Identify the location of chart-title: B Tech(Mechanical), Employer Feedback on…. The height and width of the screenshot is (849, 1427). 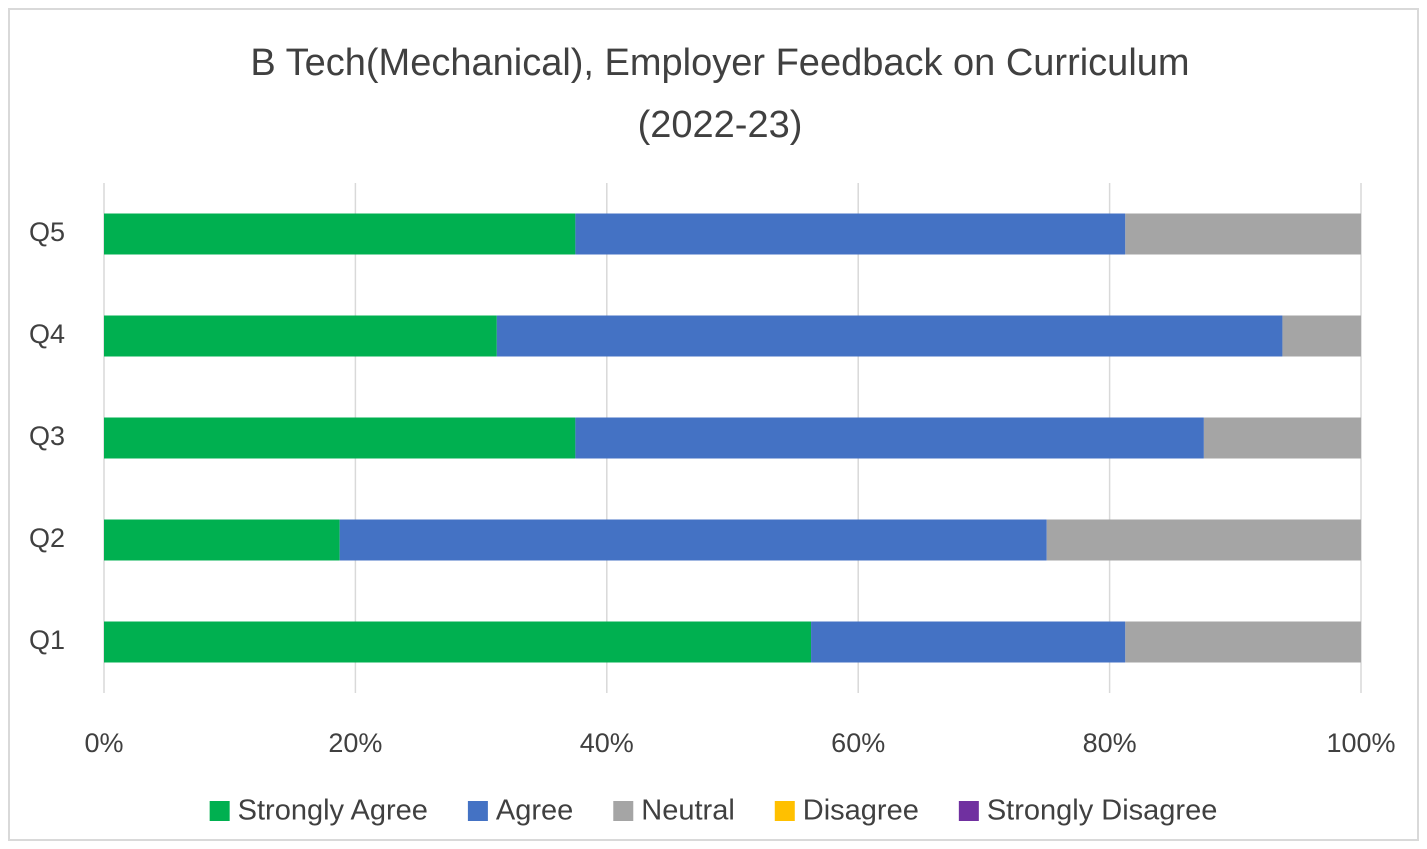
(719, 63).